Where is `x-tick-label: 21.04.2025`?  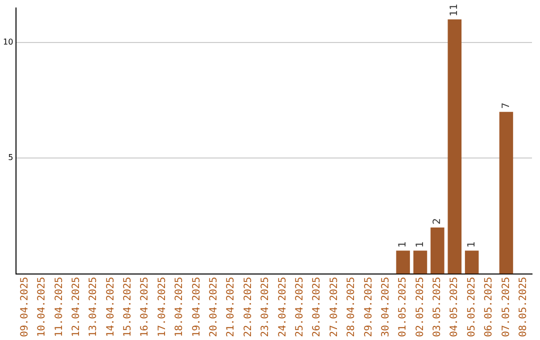 x-tick-label: 21.04.2025 is located at coordinates (231, 307).